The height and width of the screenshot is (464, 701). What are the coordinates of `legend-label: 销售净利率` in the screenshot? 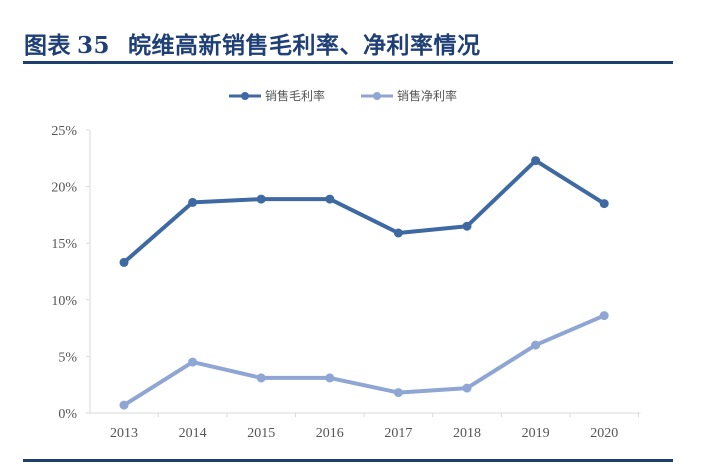 It's located at (427, 95).